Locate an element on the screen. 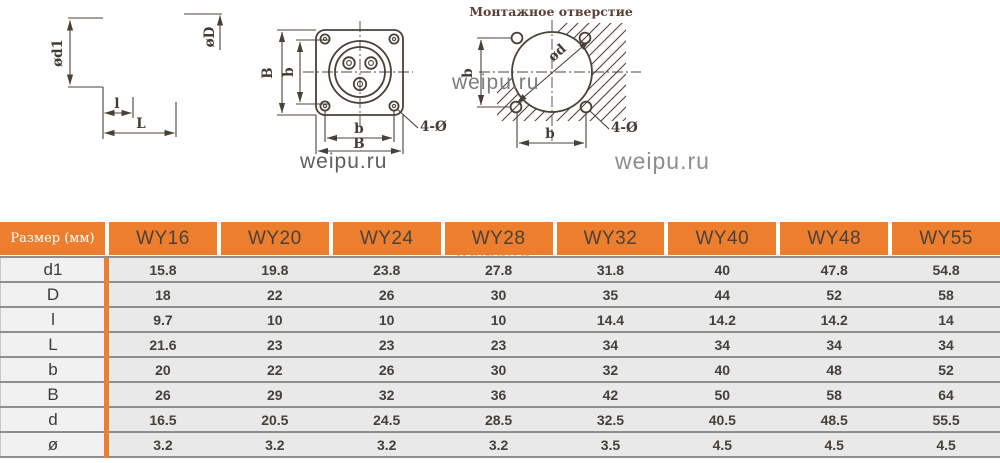 Image resolution: width=1000 pixels, height=463 pixels. dim-label-b-bottom: b is located at coordinates (358, 129).